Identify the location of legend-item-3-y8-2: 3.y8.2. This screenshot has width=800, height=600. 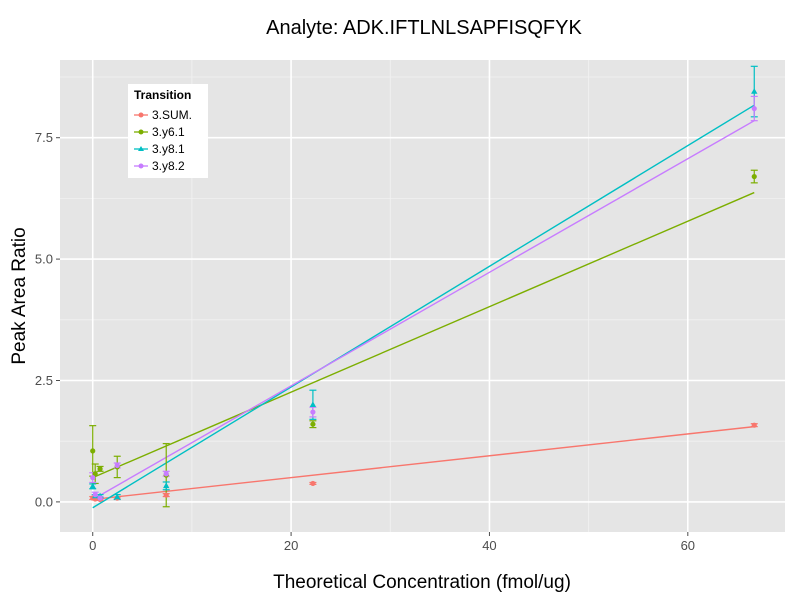
(159, 166).